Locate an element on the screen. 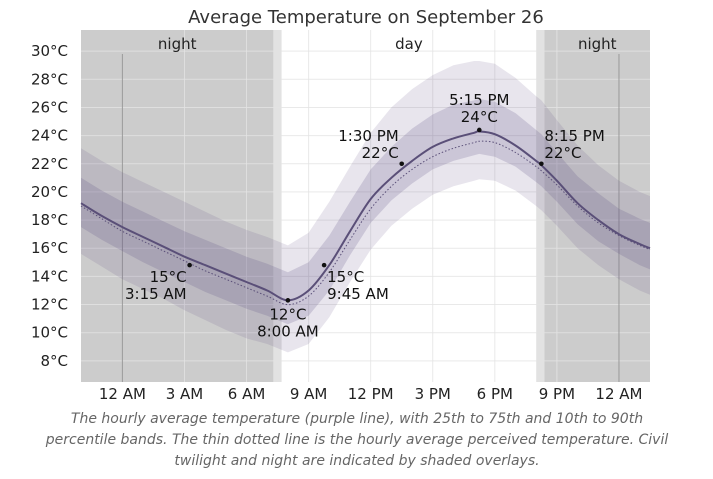  y-tick-label: 24°C is located at coordinates (49, 136).